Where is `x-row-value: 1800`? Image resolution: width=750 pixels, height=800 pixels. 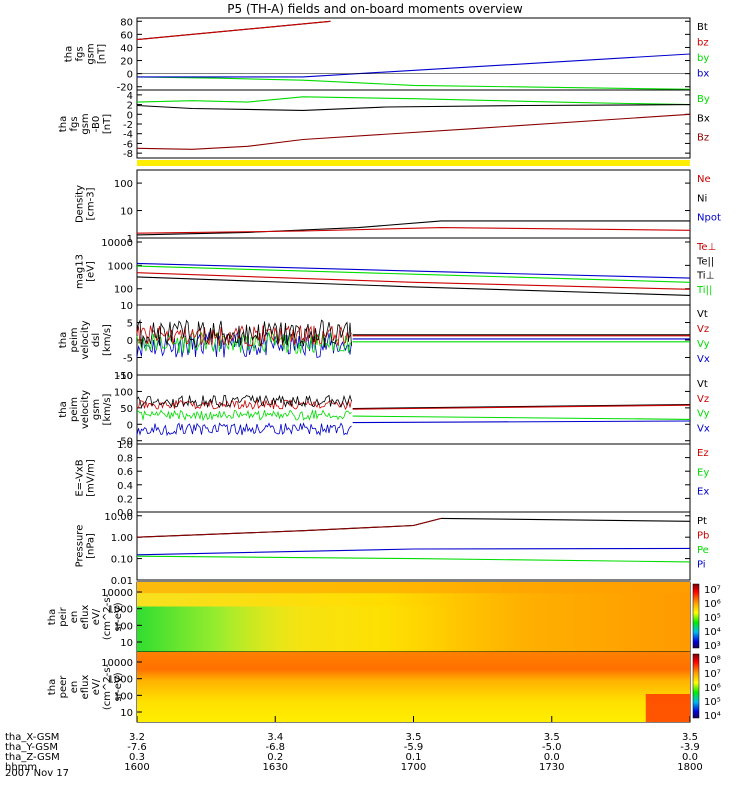
x-row-value: 1800 is located at coordinates (689, 767).